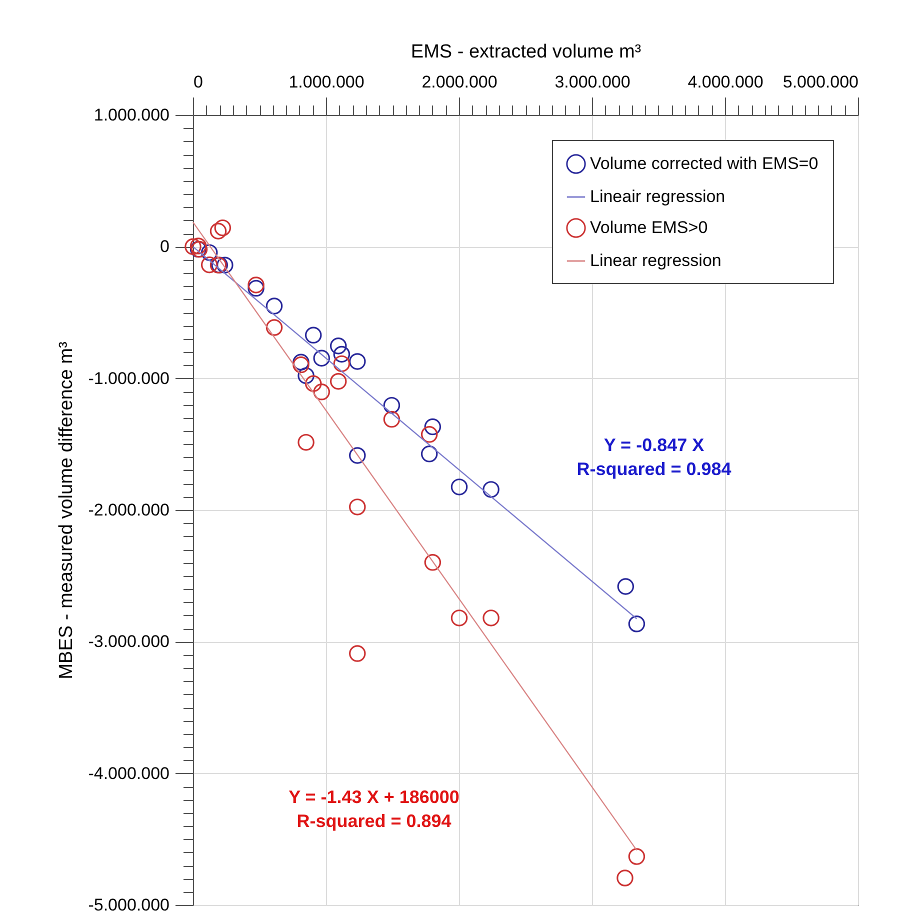  Describe the element at coordinates (820, 82) in the screenshot. I see `x-tick-label: 5.000.000` at that location.